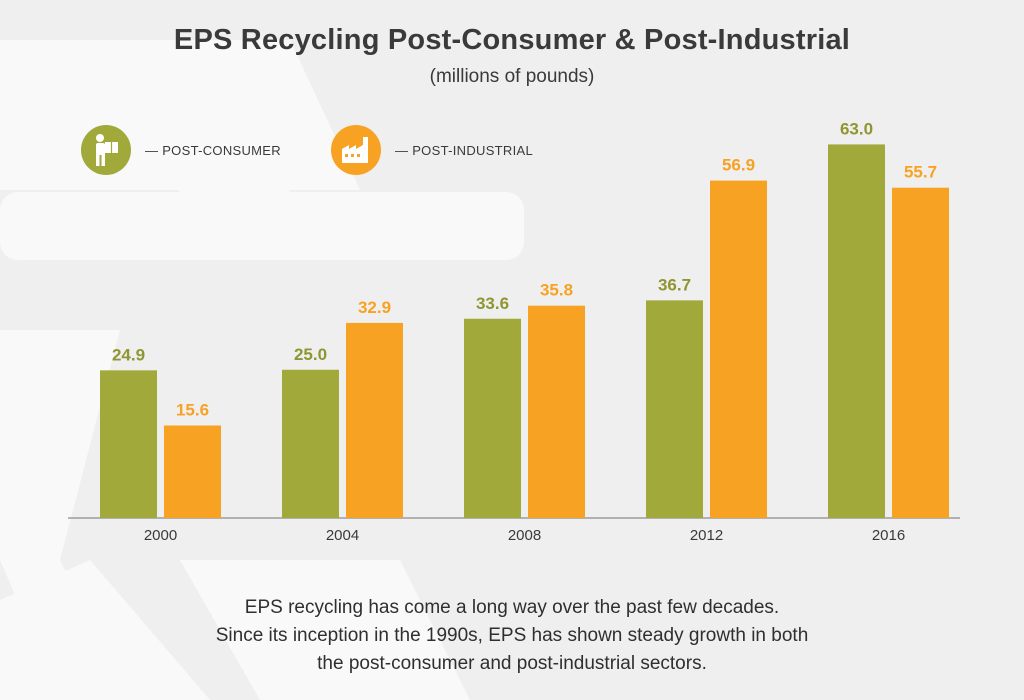 Image resolution: width=1024 pixels, height=700 pixels. Describe the element at coordinates (888, 535) in the screenshot. I see `x-tick-label: 2016` at that location.